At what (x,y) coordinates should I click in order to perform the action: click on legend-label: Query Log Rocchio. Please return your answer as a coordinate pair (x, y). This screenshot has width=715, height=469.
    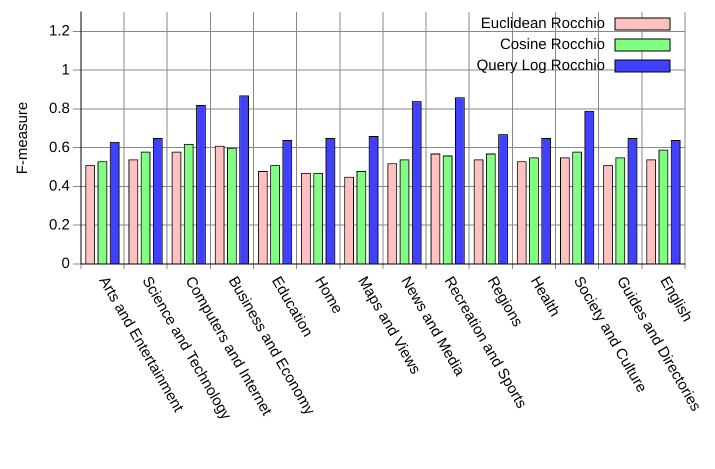
    Looking at the image, I should click on (540, 65).